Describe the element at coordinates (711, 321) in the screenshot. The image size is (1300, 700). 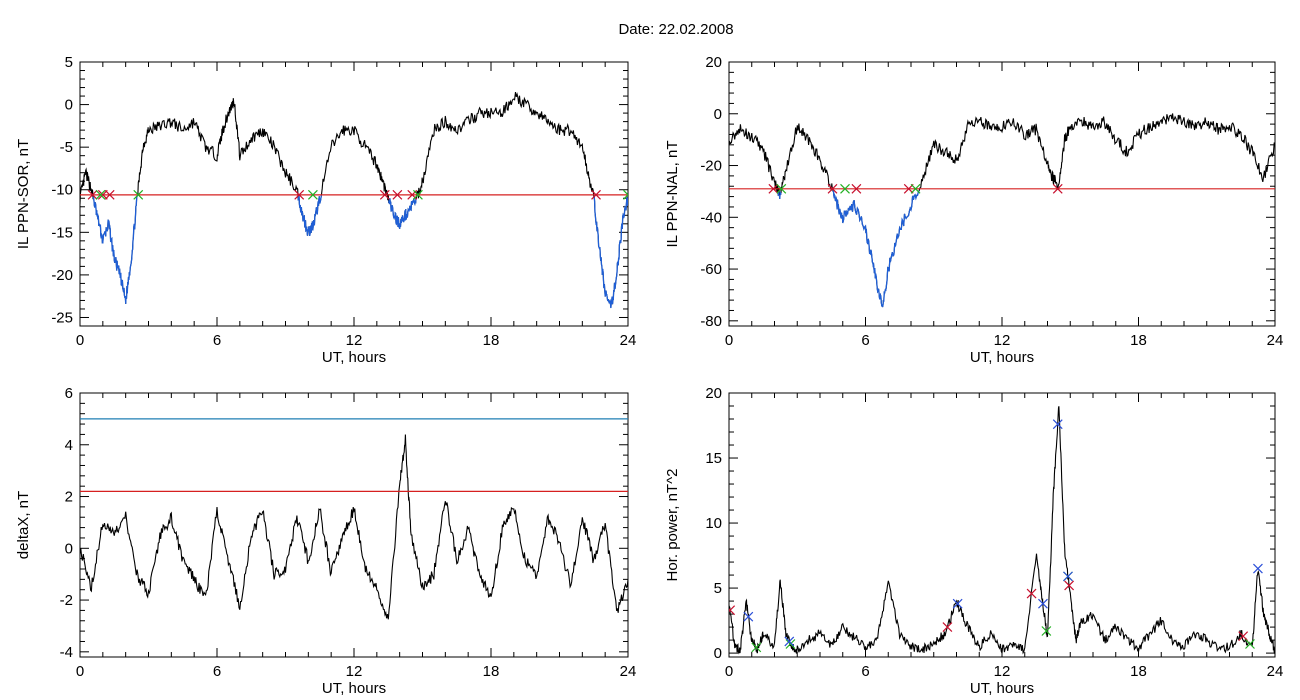
I see `y-tick-label: -80` at that location.